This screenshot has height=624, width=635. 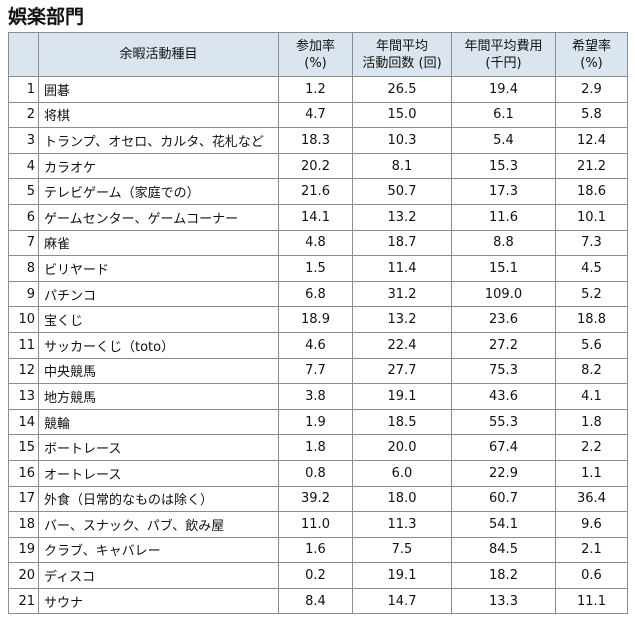 What do you see at coordinates (591, 601) in the screenshot?
I see `table-cell: 11.1` at bounding box center [591, 601].